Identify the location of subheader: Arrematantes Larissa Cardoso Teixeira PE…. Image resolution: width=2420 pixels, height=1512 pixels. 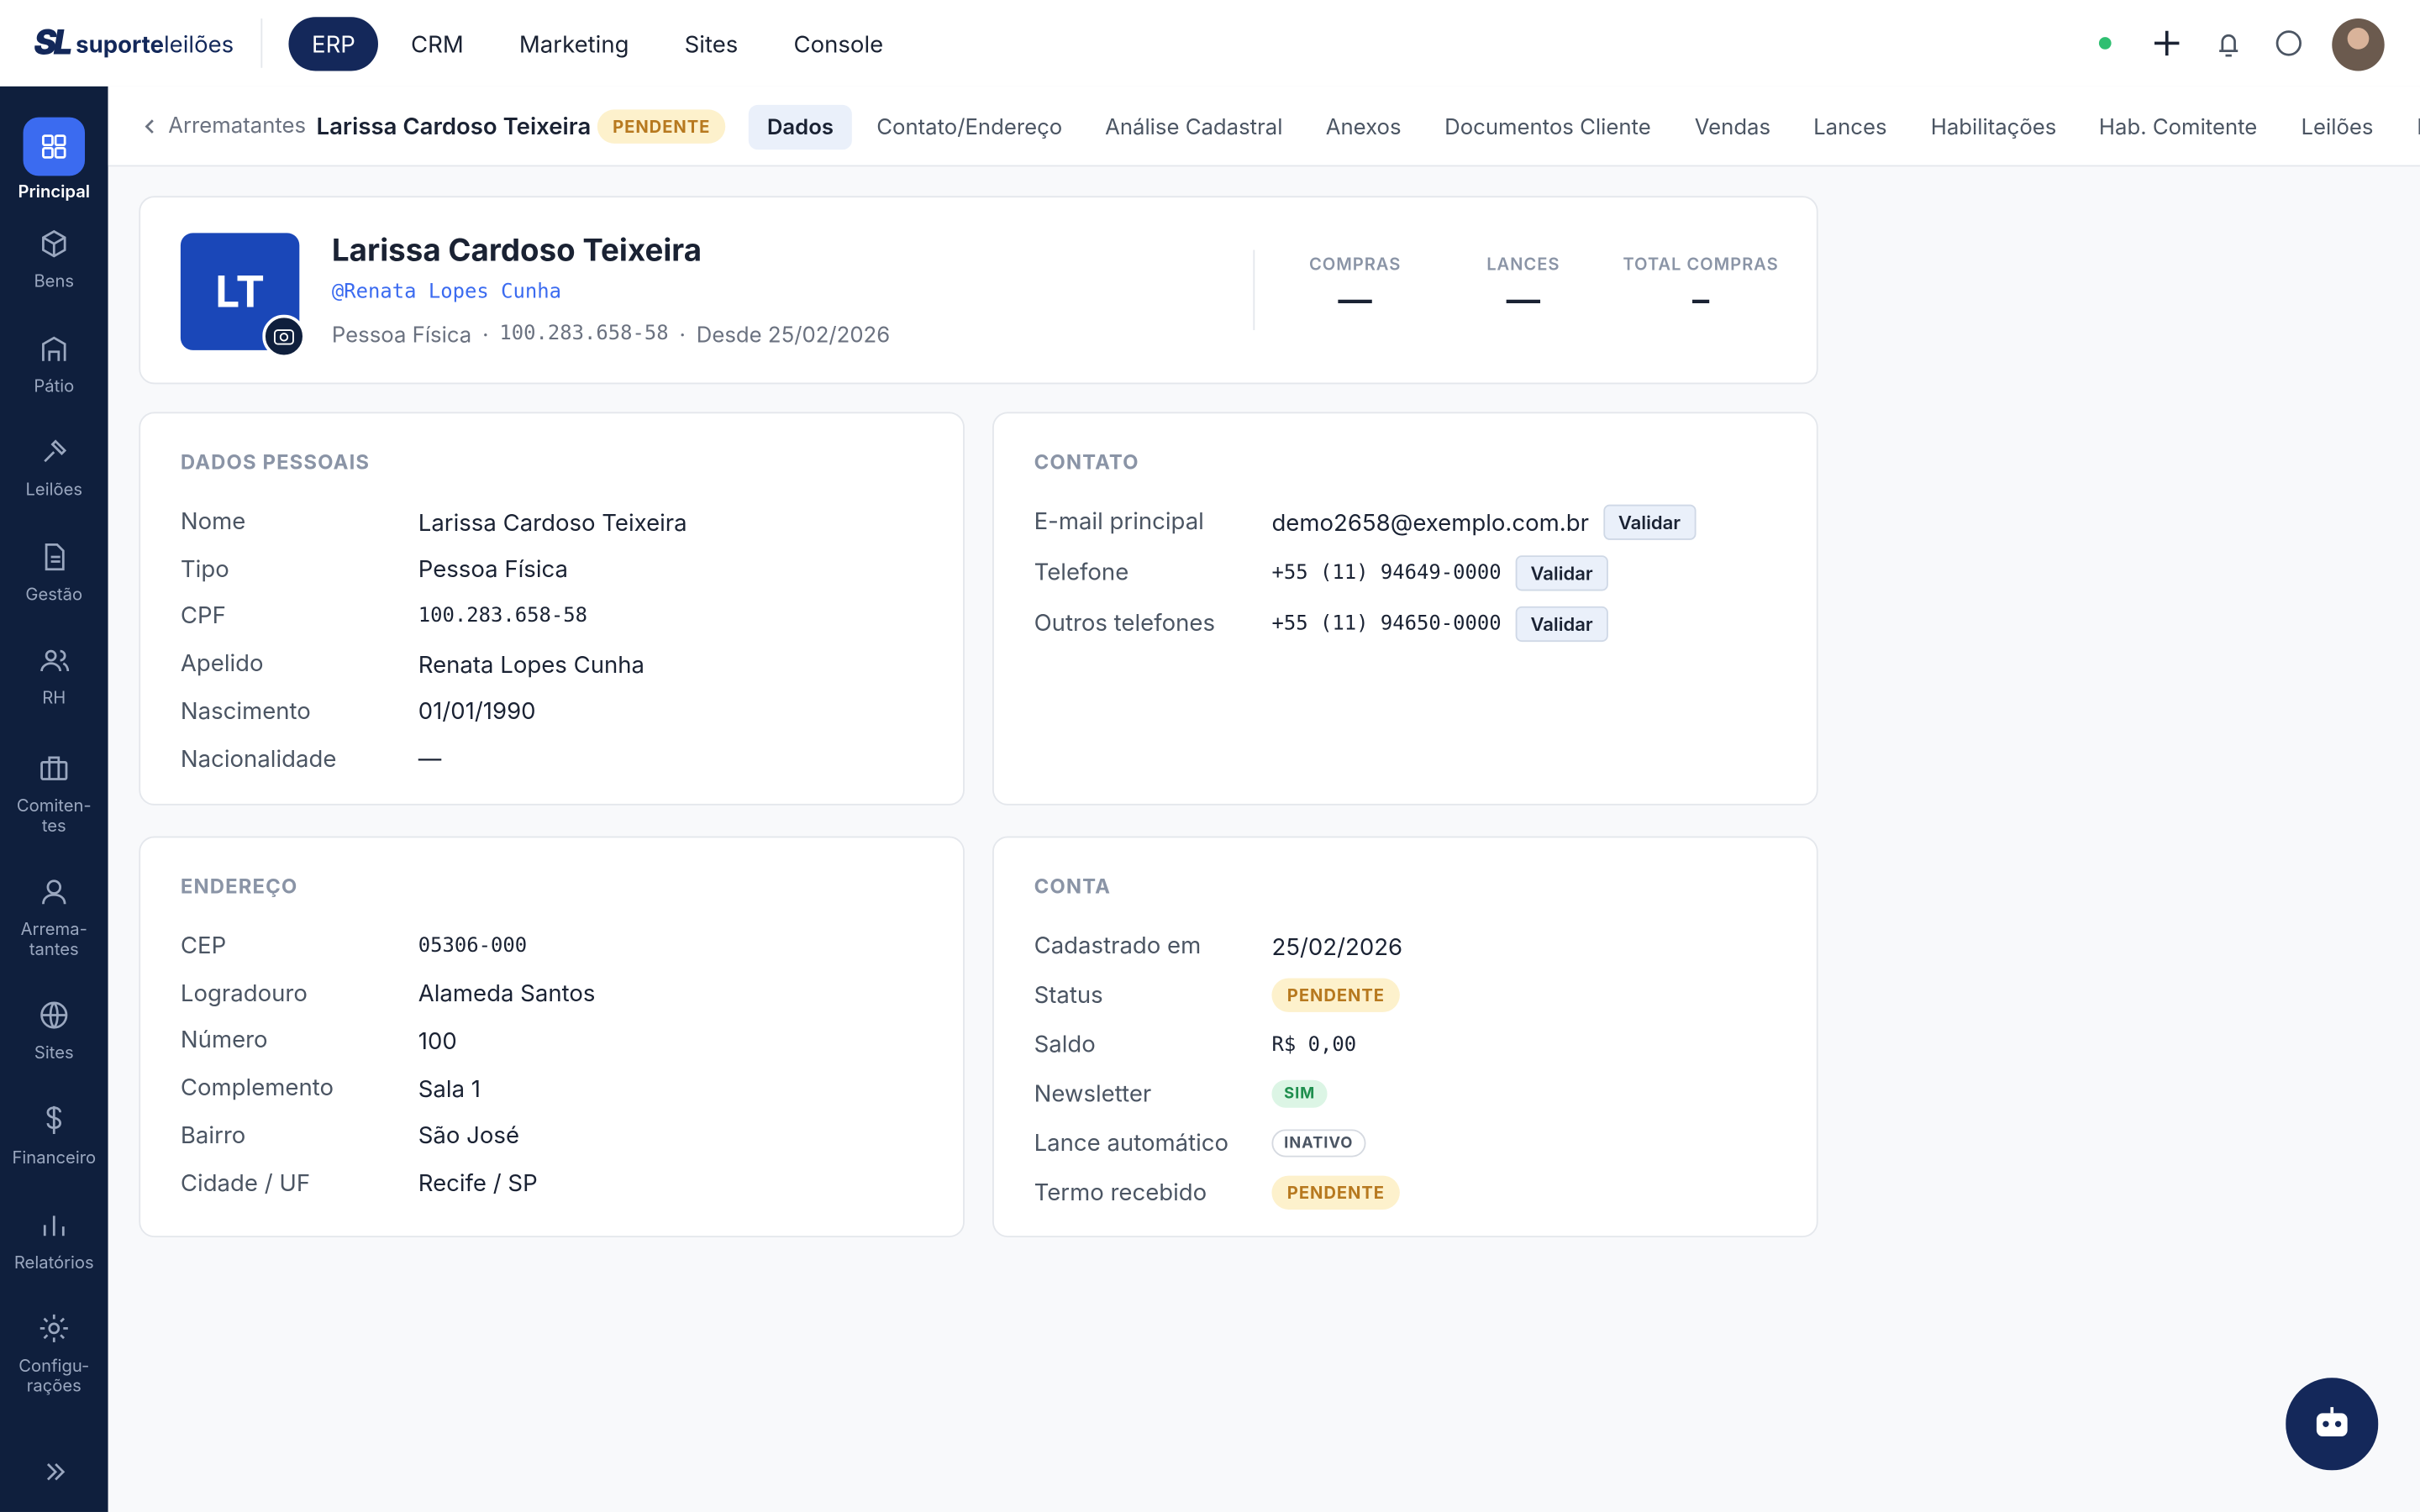
(1264, 126).